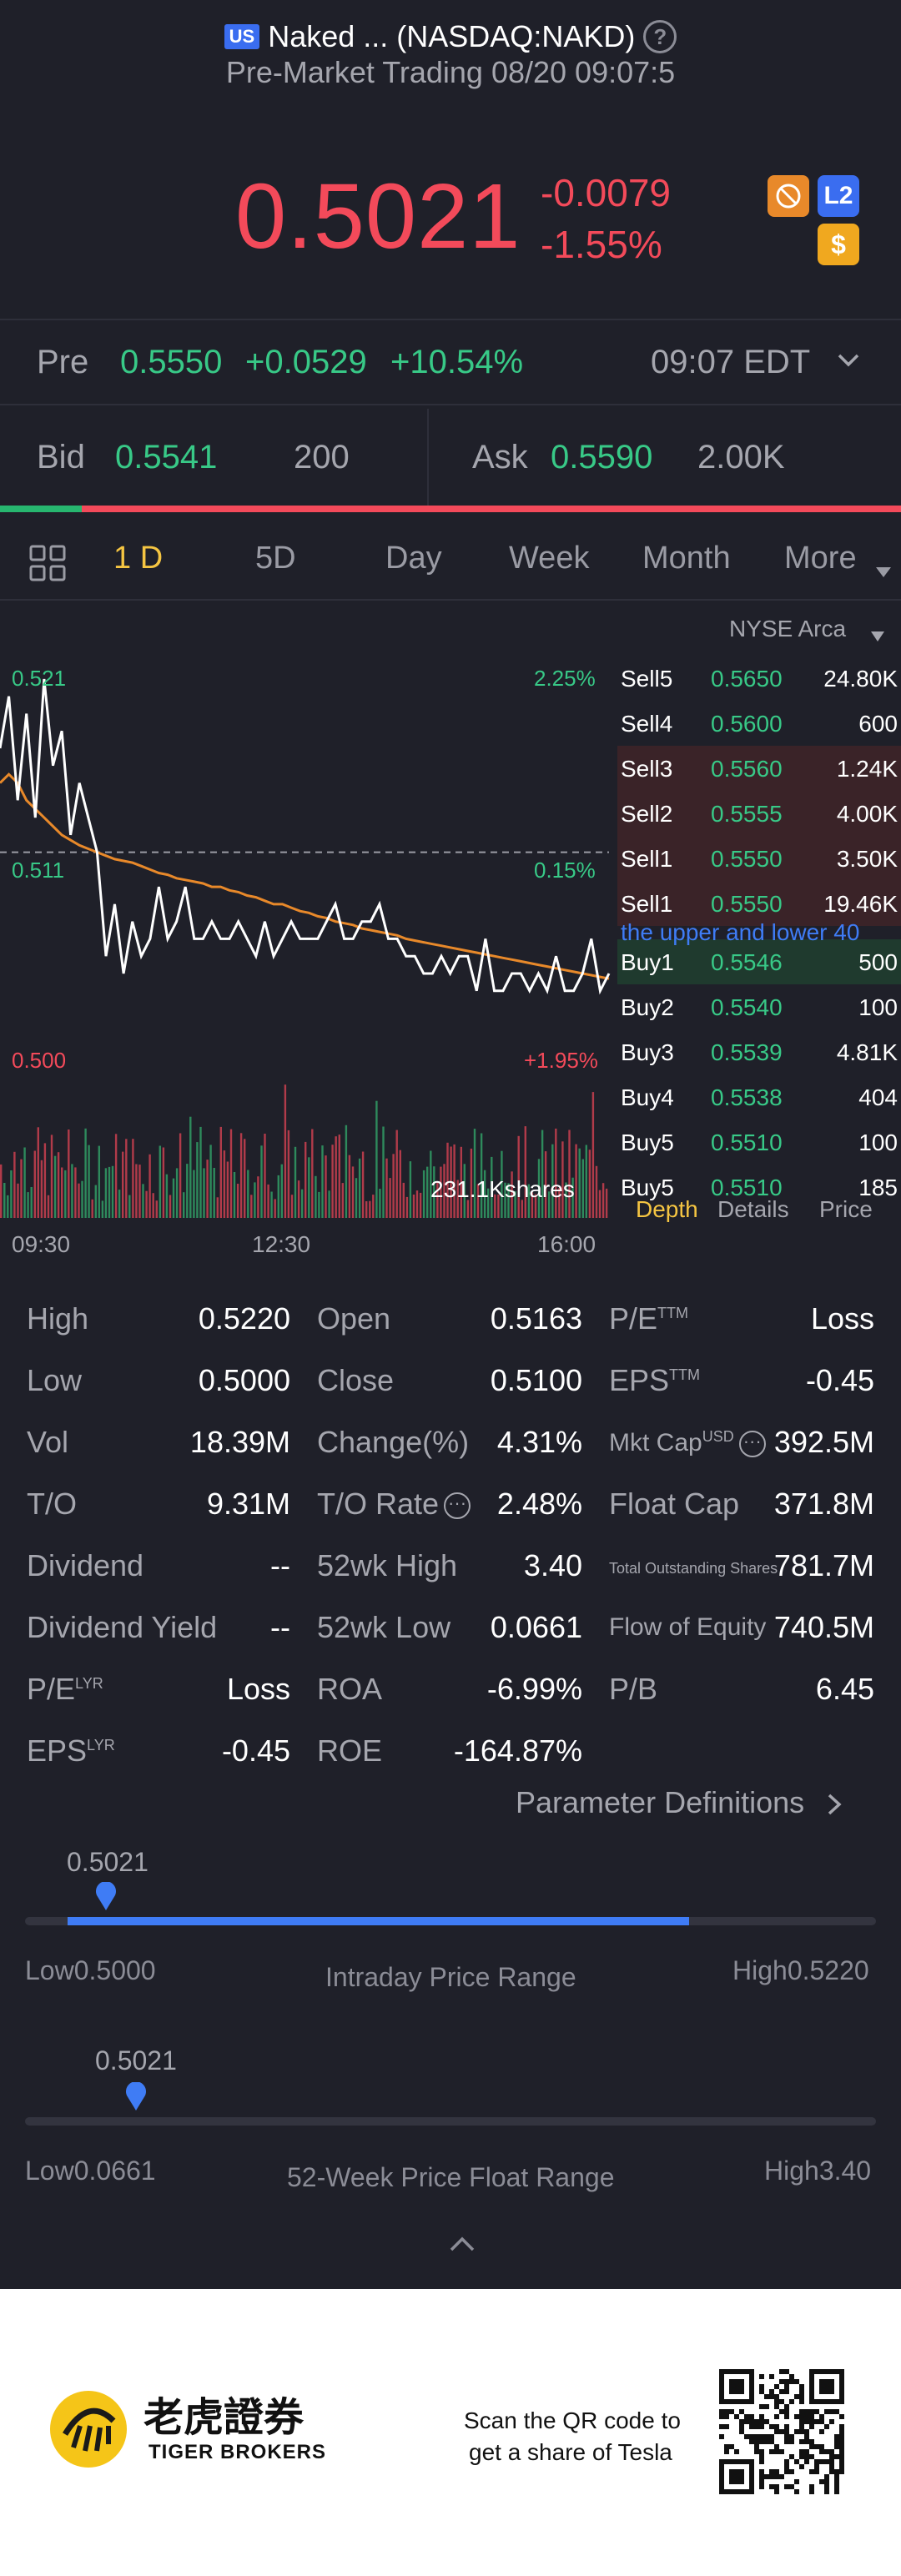 Image resolution: width=901 pixels, height=2576 pixels. I want to click on stat-value: -6.99%, so click(534, 1689).